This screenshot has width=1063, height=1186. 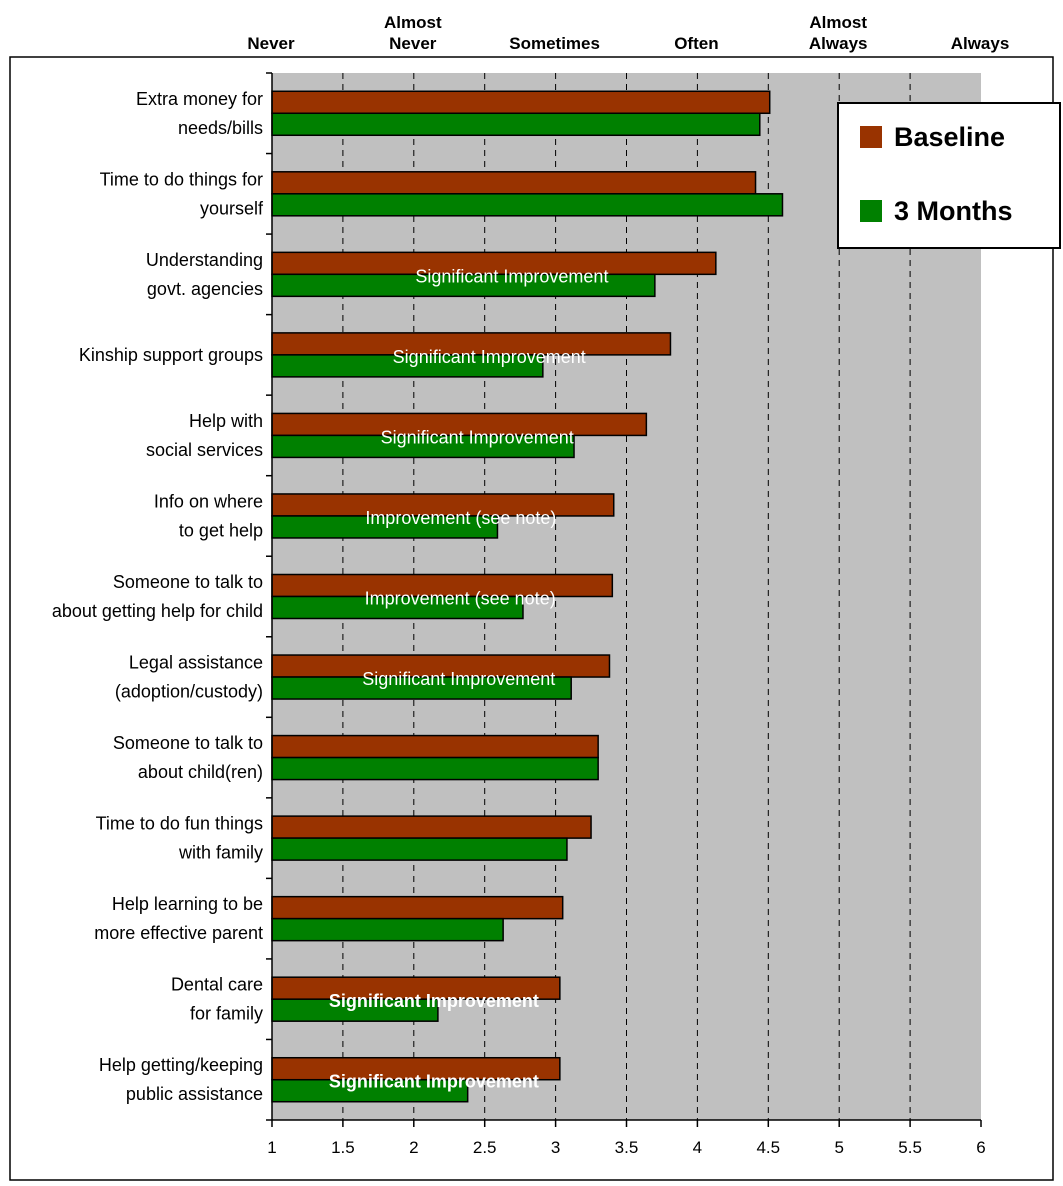 What do you see at coordinates (953, 211) in the screenshot?
I see `legend-entry-label: 3 Months` at bounding box center [953, 211].